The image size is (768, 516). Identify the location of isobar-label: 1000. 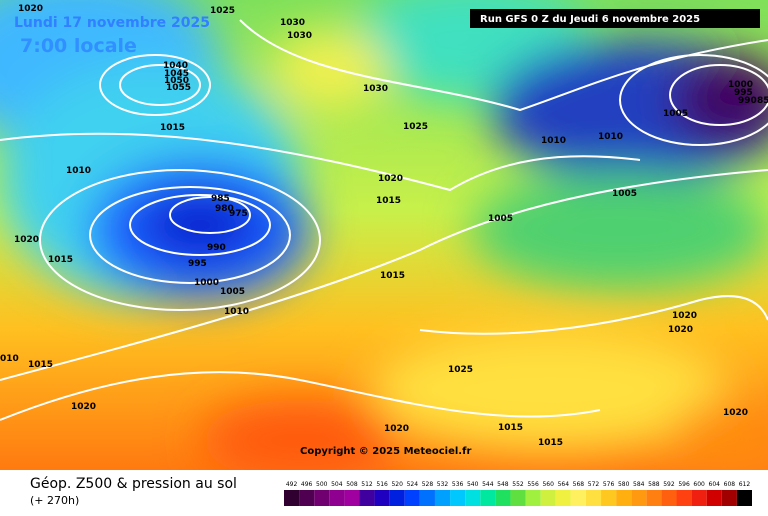
(206, 283).